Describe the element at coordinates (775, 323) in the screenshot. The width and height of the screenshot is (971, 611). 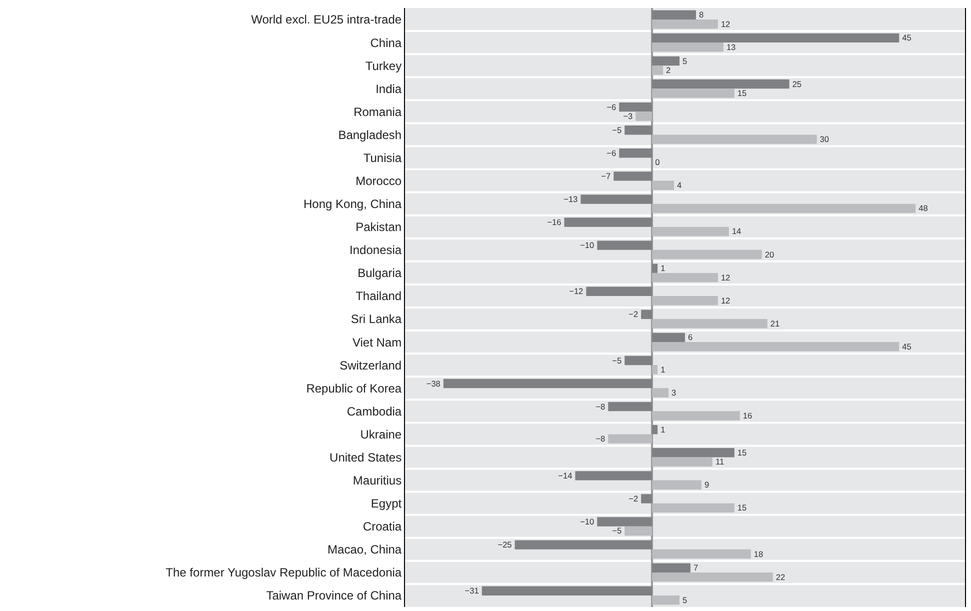
I see `data-label: 21` at that location.